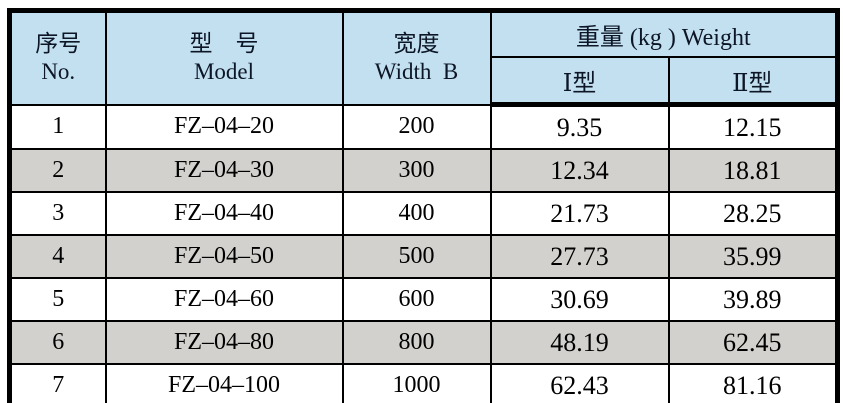  Describe the element at coordinates (753, 299) in the screenshot. I see `cell-weight-type2: 39.89` at that location.